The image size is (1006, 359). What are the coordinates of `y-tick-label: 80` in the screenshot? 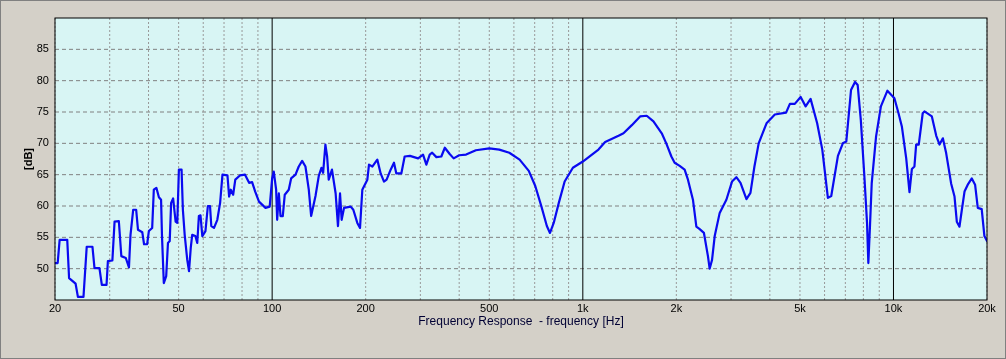 It's located at (42, 79).